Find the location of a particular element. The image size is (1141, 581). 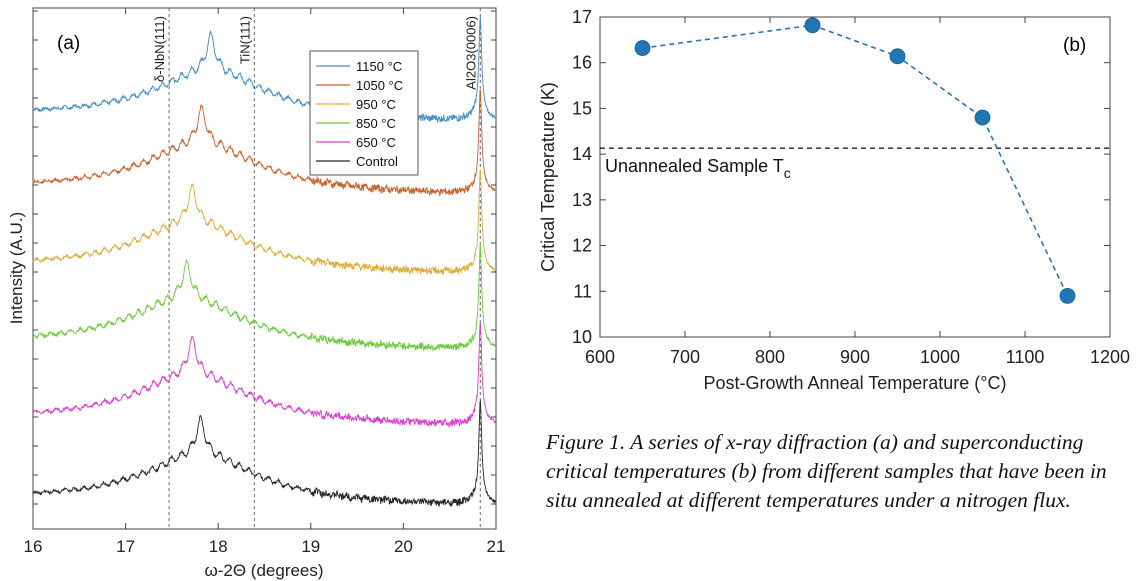

xrd-x-tick-label: 18 is located at coordinates (218, 546).